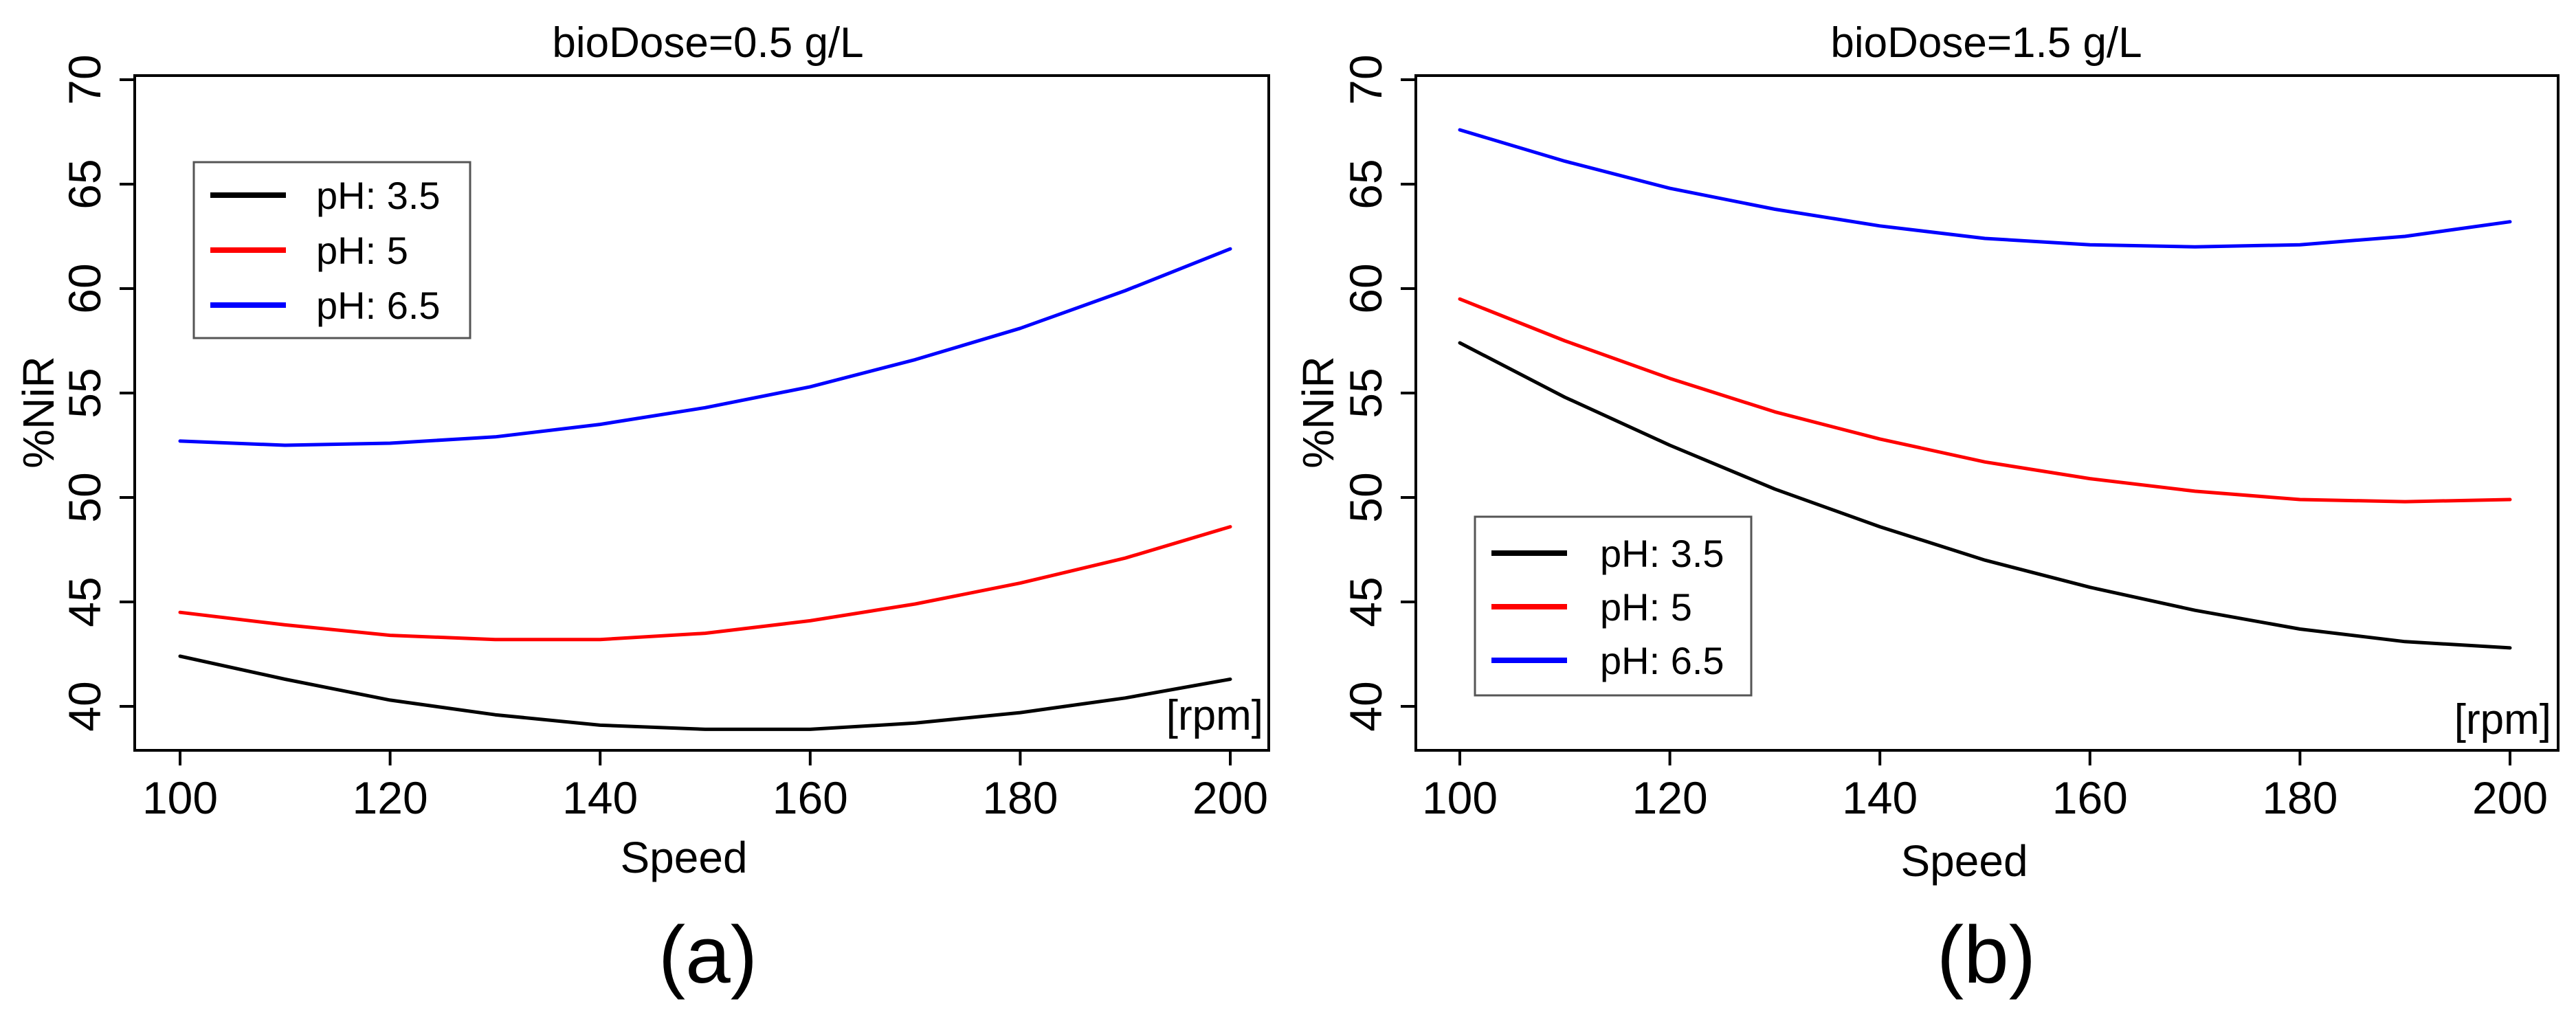 The width and height of the screenshot is (2576, 1019). What do you see at coordinates (1365, 706) in the screenshot?
I see `panel-b-y-tick-label: 40` at bounding box center [1365, 706].